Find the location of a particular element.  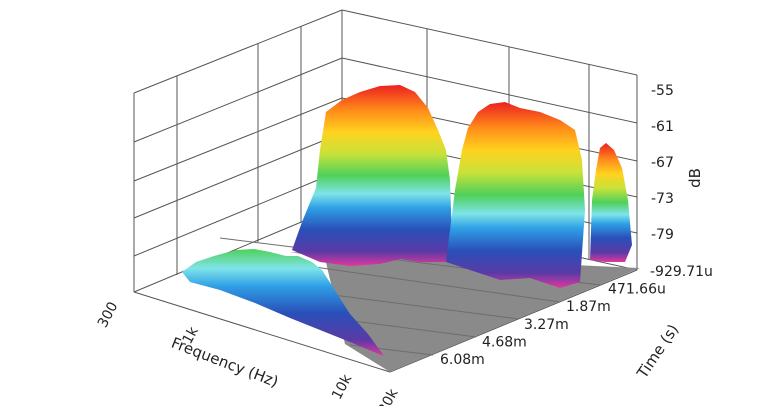

y-tick-label: 3.27m is located at coordinates (546, 325).